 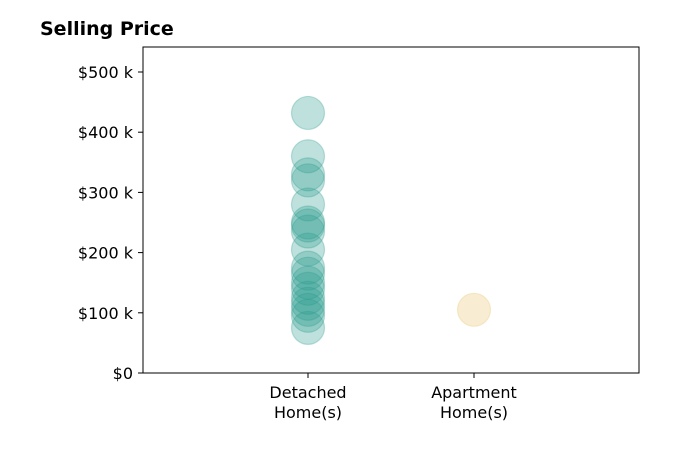 What do you see at coordinates (106, 132) in the screenshot?
I see `y-tick-label: $400 k` at bounding box center [106, 132].